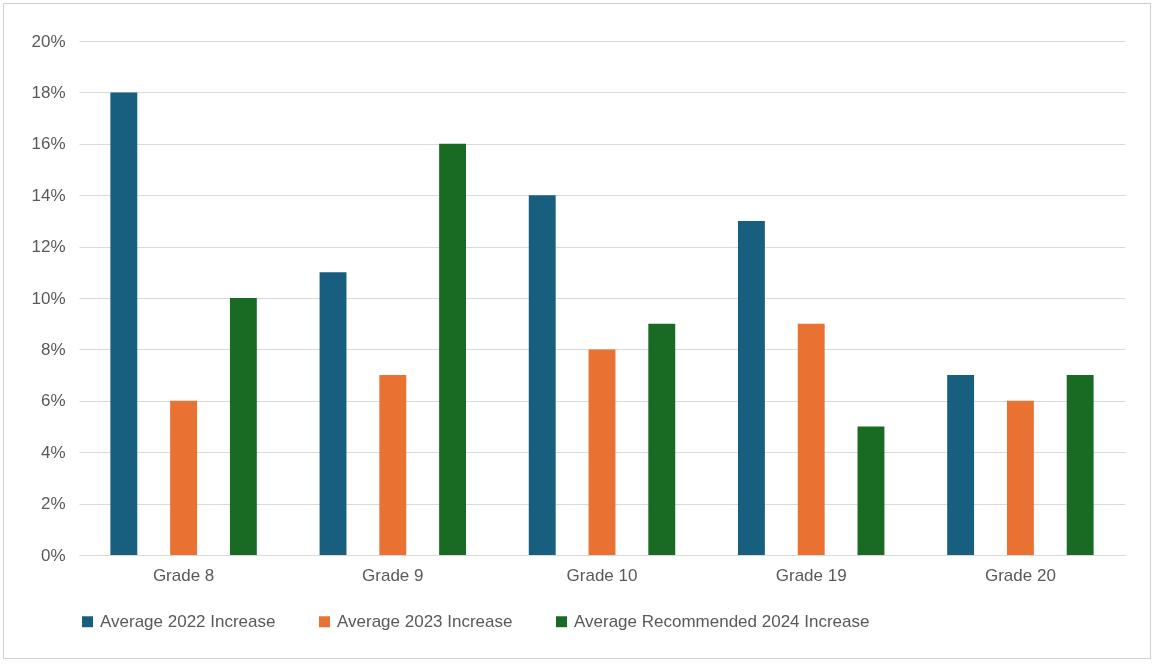  Describe the element at coordinates (53, 349) in the screenshot. I see `y-tick-label: 8%` at that location.